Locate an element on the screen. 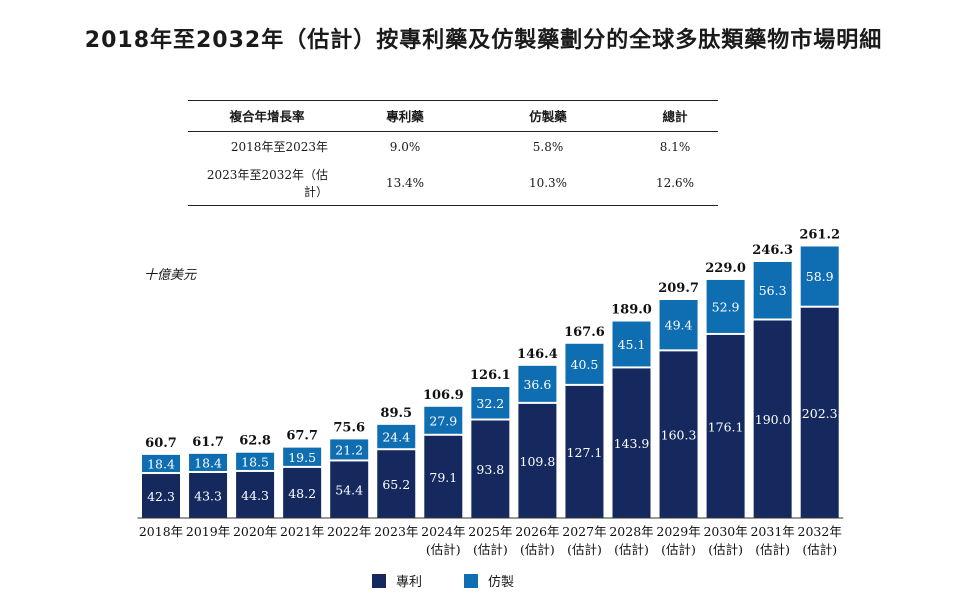 The height and width of the screenshot is (607, 967). data-label-patent: 109.8 is located at coordinates (538, 461).